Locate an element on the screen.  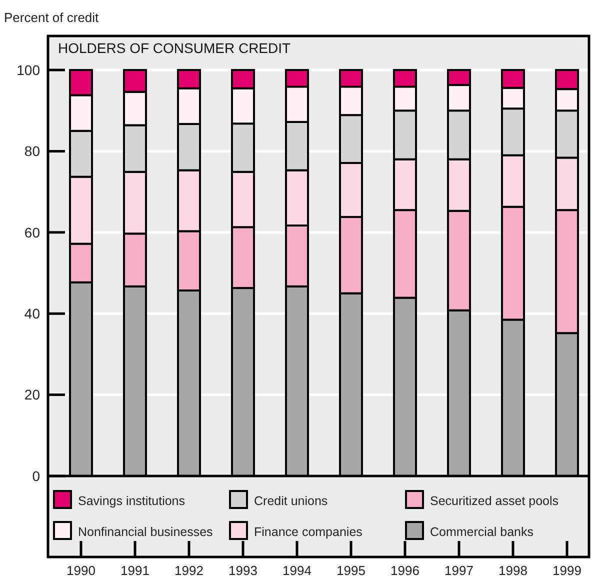
y-tick-label: 20 is located at coordinates (32, 394).